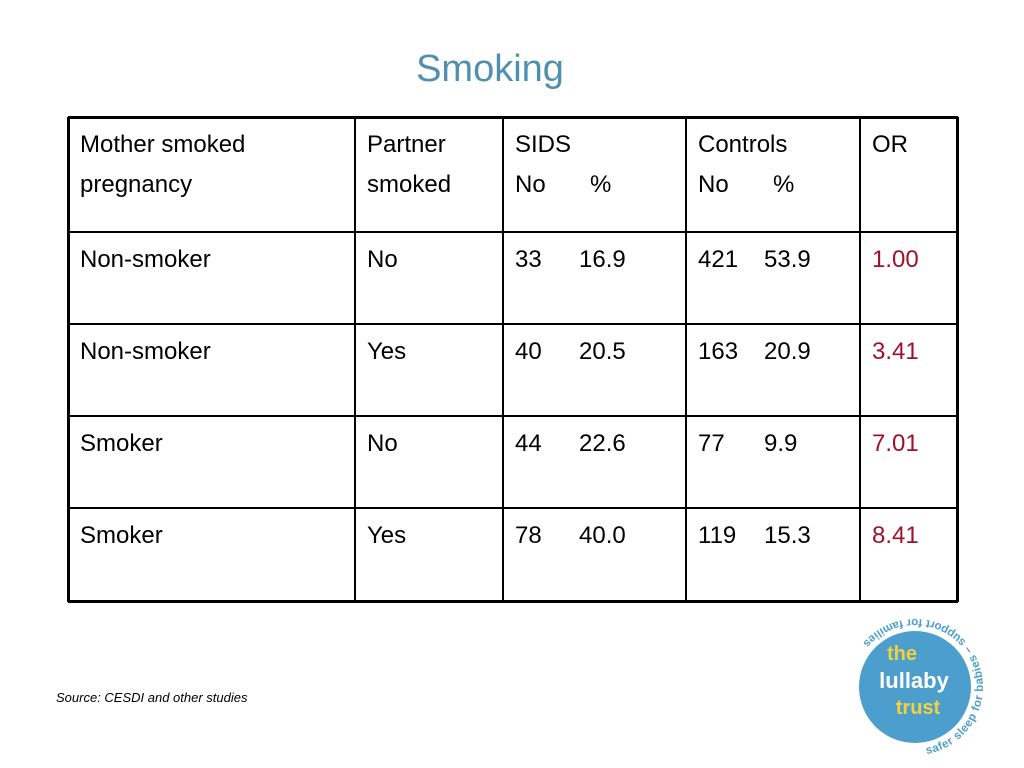 This screenshot has width=1024, height=768. Describe the element at coordinates (895, 443) in the screenshot. I see `odds-ratio: 7.01` at that location.